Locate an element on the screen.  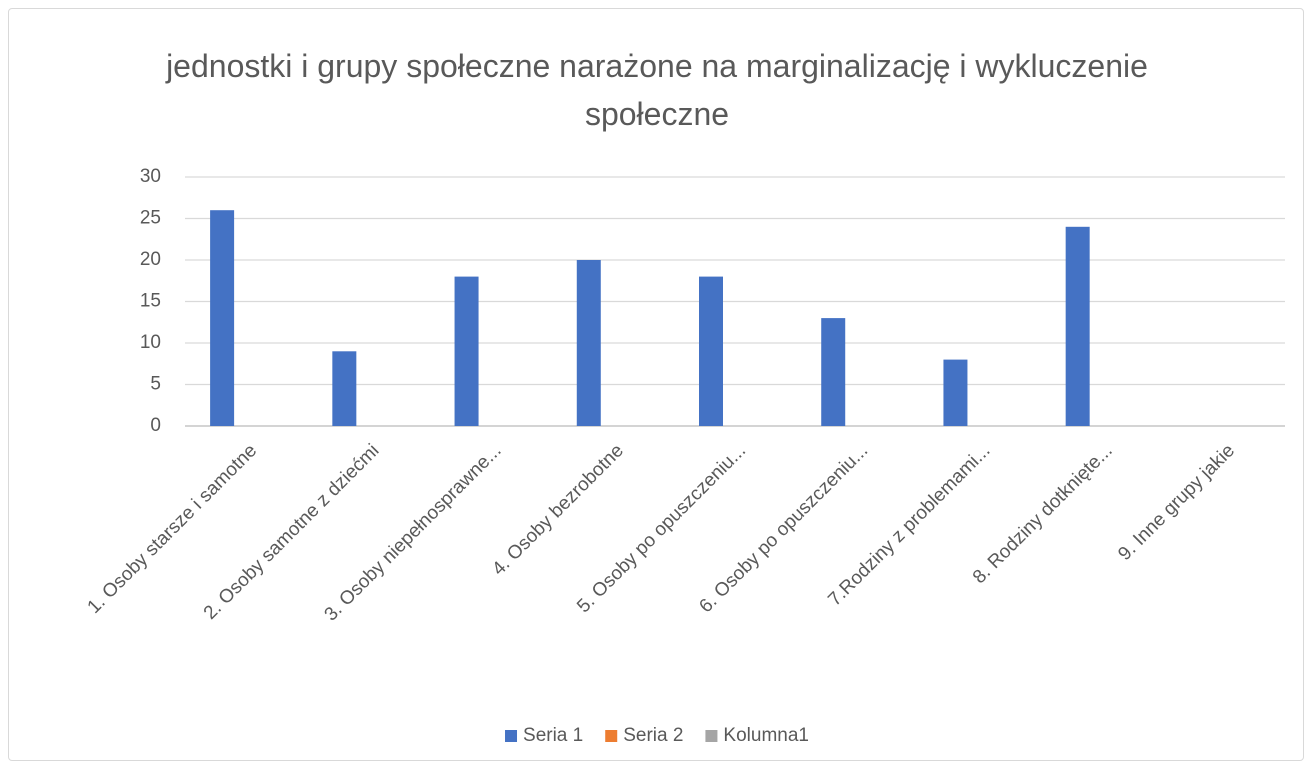
legend-label: Seria 2 is located at coordinates (653, 735).